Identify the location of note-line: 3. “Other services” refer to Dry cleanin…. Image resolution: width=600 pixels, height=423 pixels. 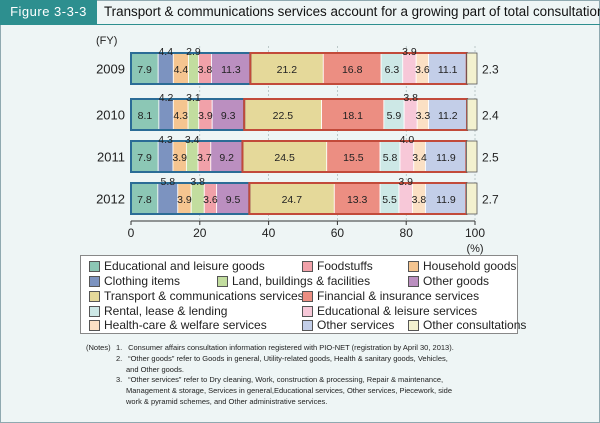
(338, 380).